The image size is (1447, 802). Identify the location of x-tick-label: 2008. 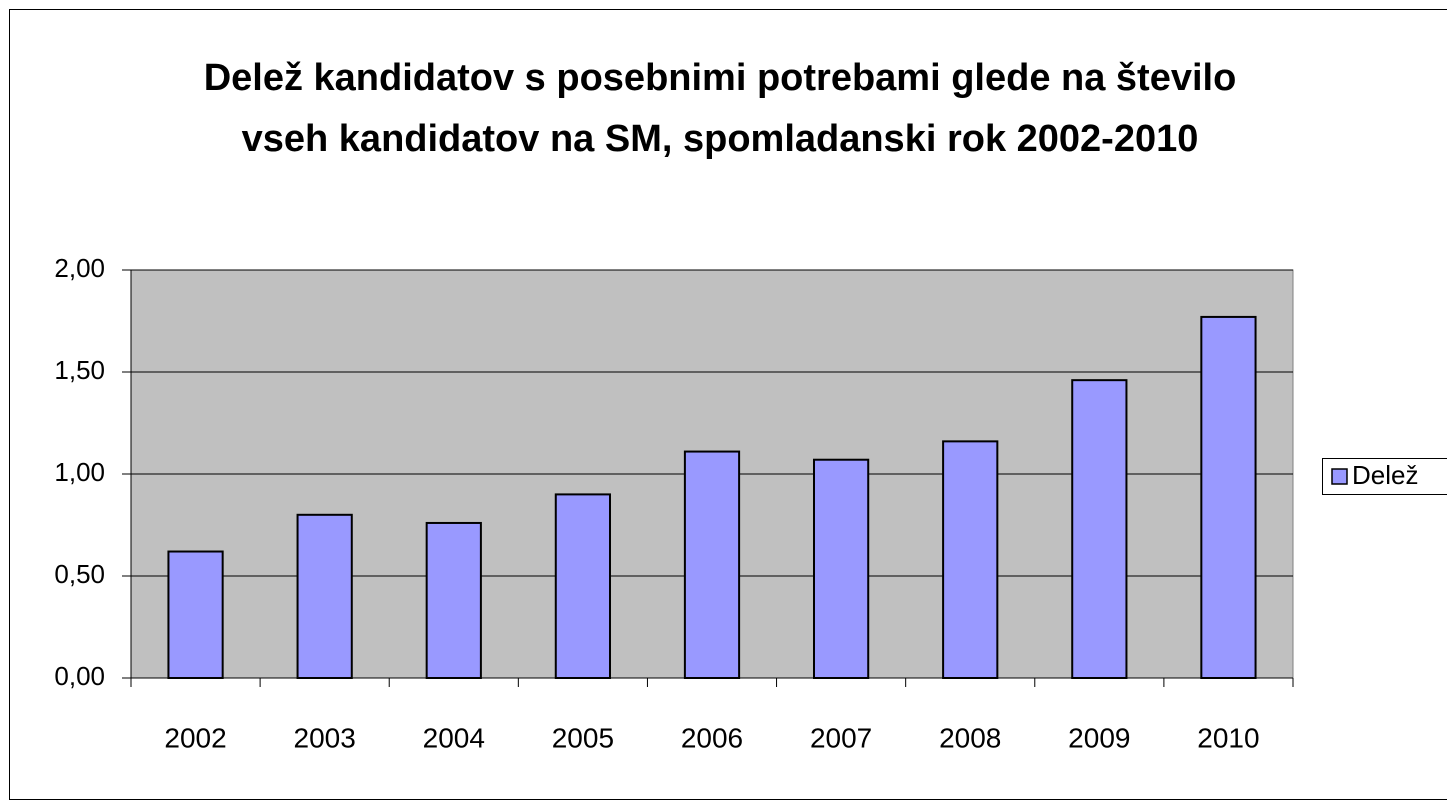
(970, 737).